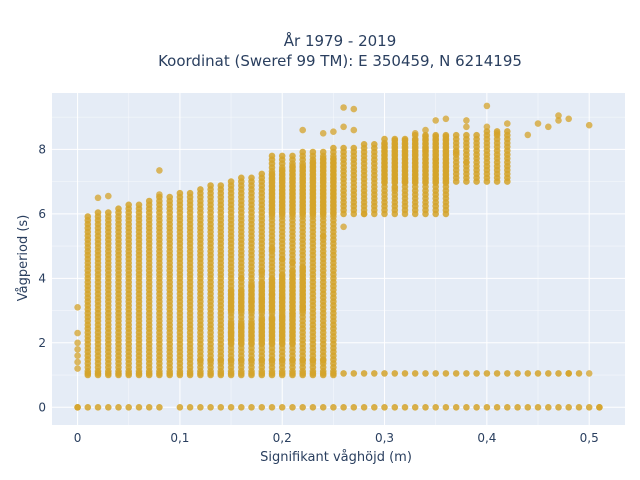 The height and width of the screenshot is (480, 640). Describe the element at coordinates (42, 278) in the screenshot. I see `y-axis-ticks: 0 2 4 6 8` at that location.